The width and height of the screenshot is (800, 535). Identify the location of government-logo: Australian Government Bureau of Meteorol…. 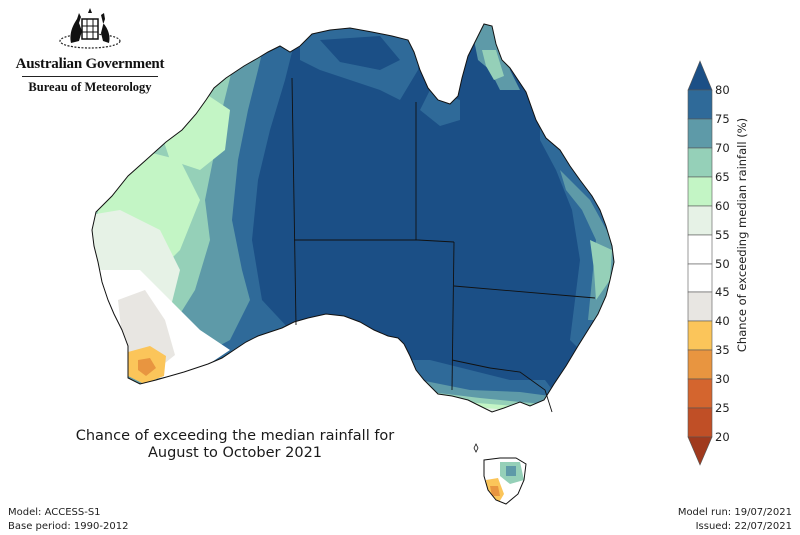
(90, 55).